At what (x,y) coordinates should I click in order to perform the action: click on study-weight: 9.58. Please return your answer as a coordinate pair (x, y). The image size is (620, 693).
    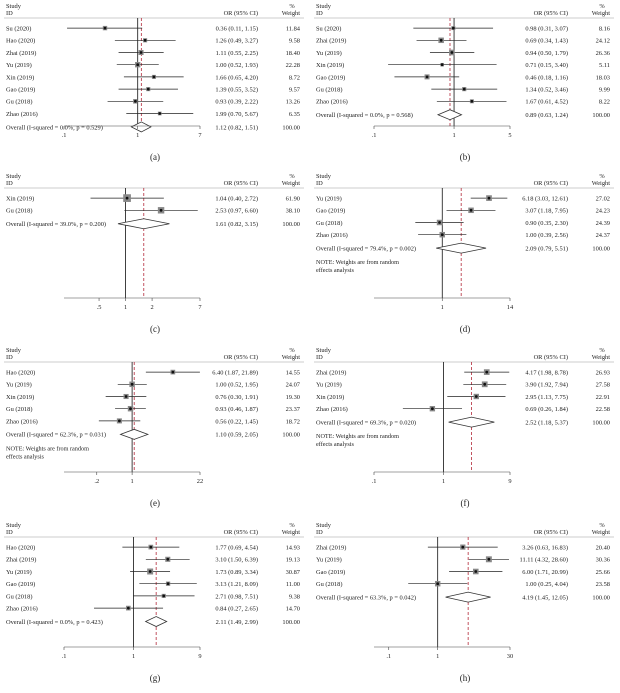
    Looking at the image, I should click on (294, 41).